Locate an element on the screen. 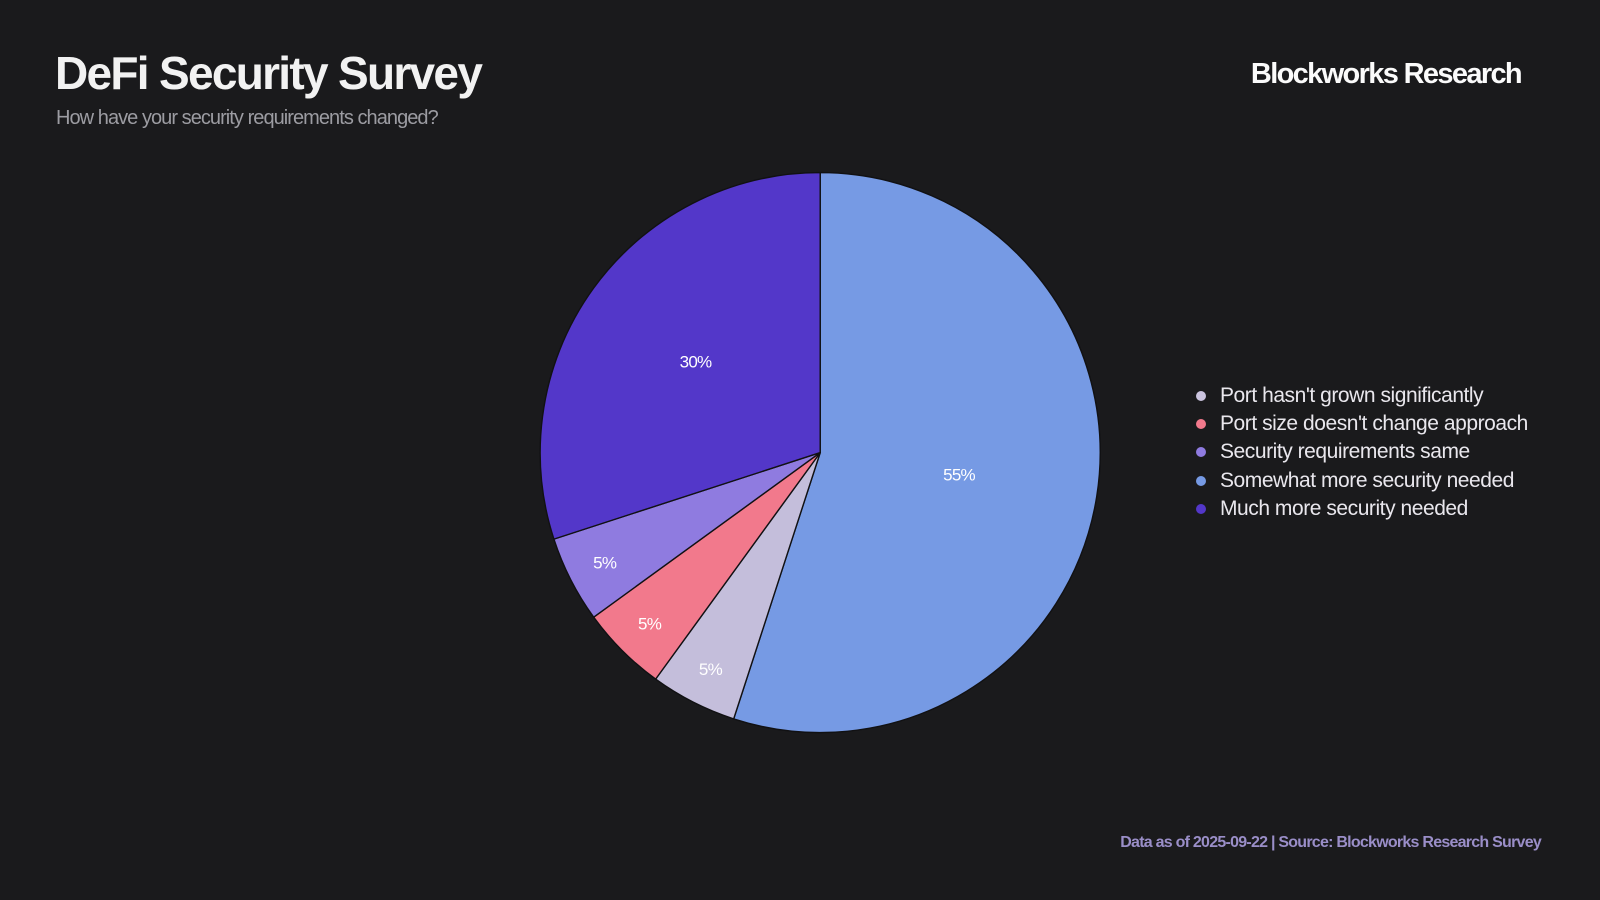 This screenshot has height=900, width=1600. svg-text: 55% is located at coordinates (959, 475).